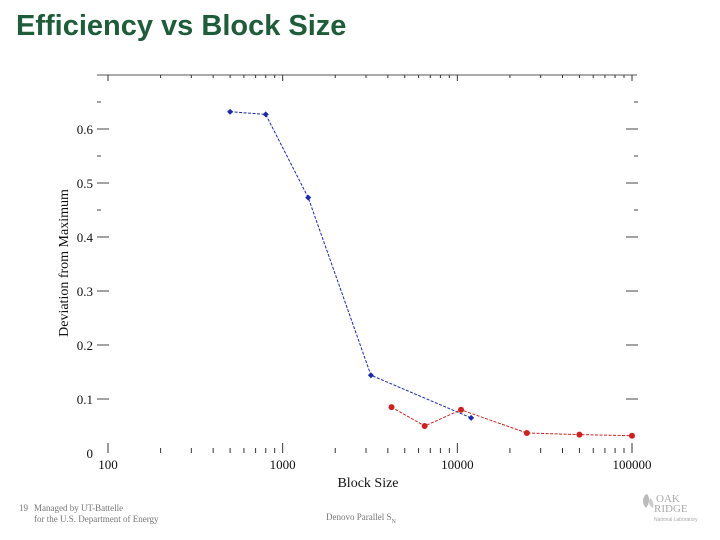  I want to click on x-tick-label: 100, so click(108, 464).